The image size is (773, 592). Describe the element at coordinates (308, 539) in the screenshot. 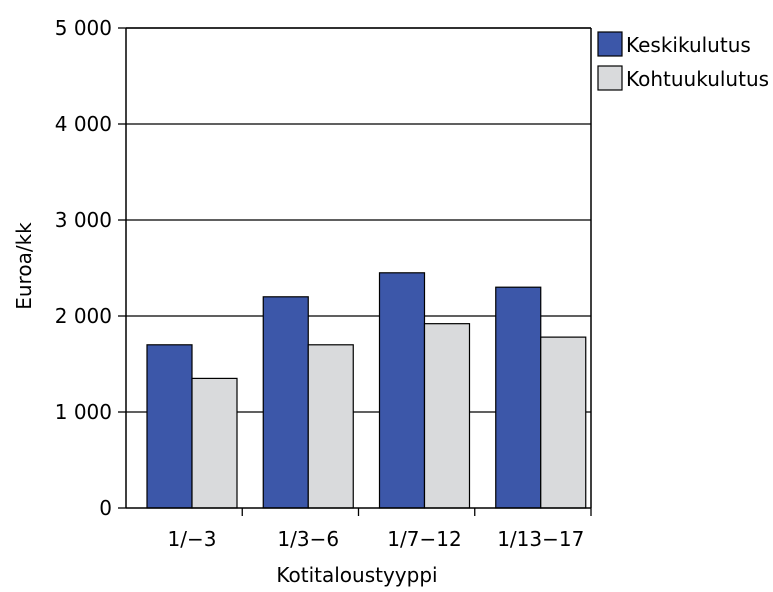

I see `x-tick-label: 1/3−6` at that location.